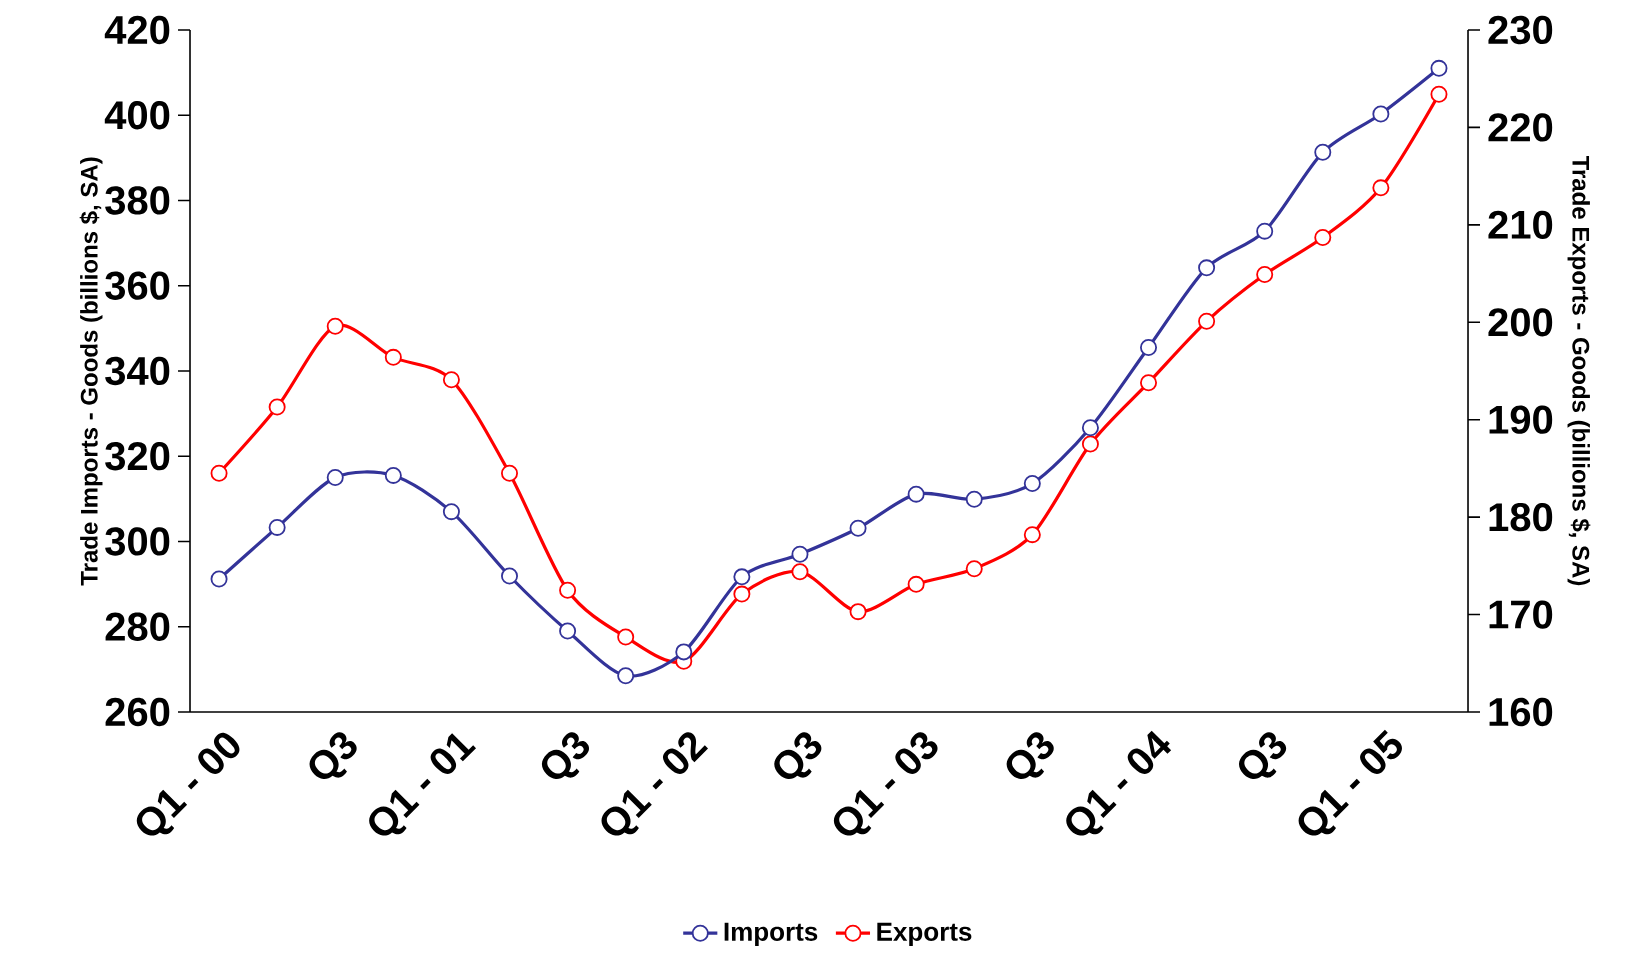 This screenshot has height=956, width=1632. What do you see at coordinates (137, 115) in the screenshot?
I see `y-tick-label: 400` at bounding box center [137, 115].